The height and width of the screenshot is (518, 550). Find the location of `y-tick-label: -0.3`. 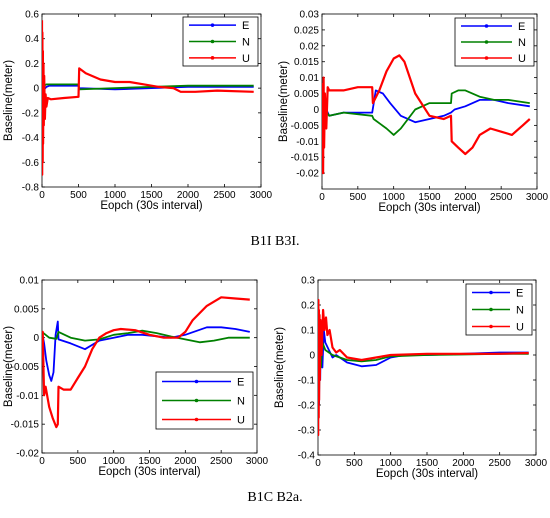

y-tick-label: -0.3 is located at coordinates (307, 431).